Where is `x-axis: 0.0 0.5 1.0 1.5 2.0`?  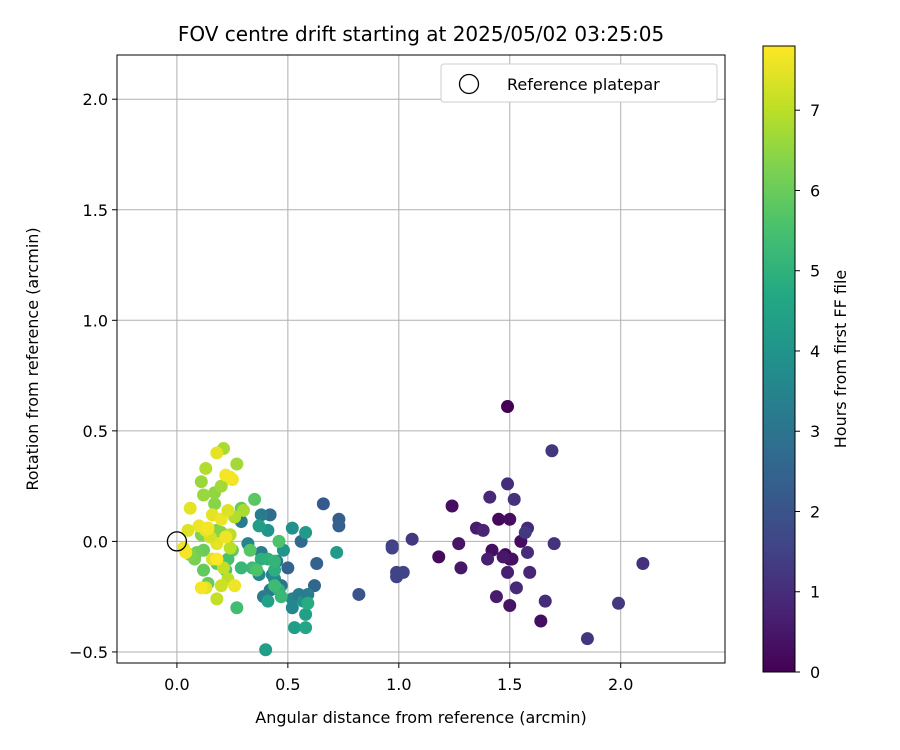
x-axis: 0.0 0.5 1.0 1.5 2.0 is located at coordinates (398, 678).